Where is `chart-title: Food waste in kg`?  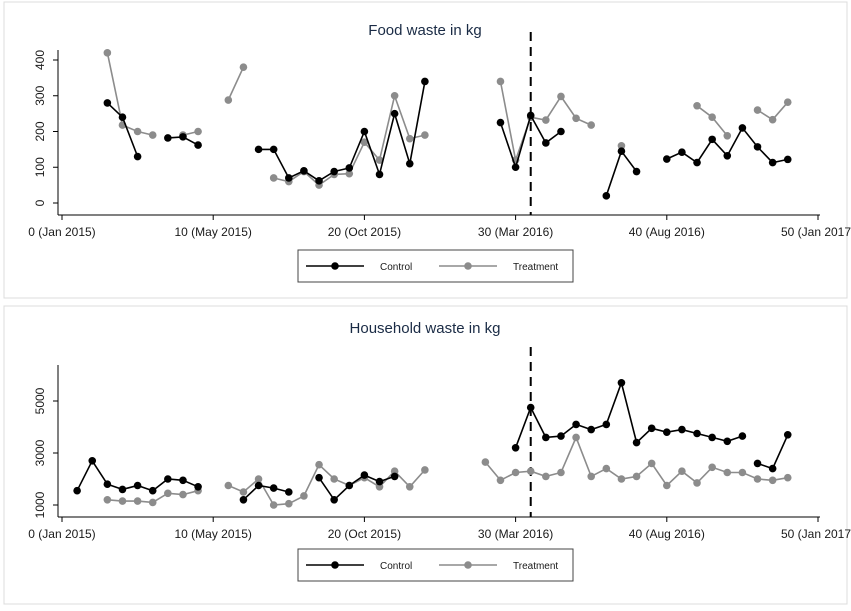 chart-title: Food waste in kg is located at coordinates (424, 30).